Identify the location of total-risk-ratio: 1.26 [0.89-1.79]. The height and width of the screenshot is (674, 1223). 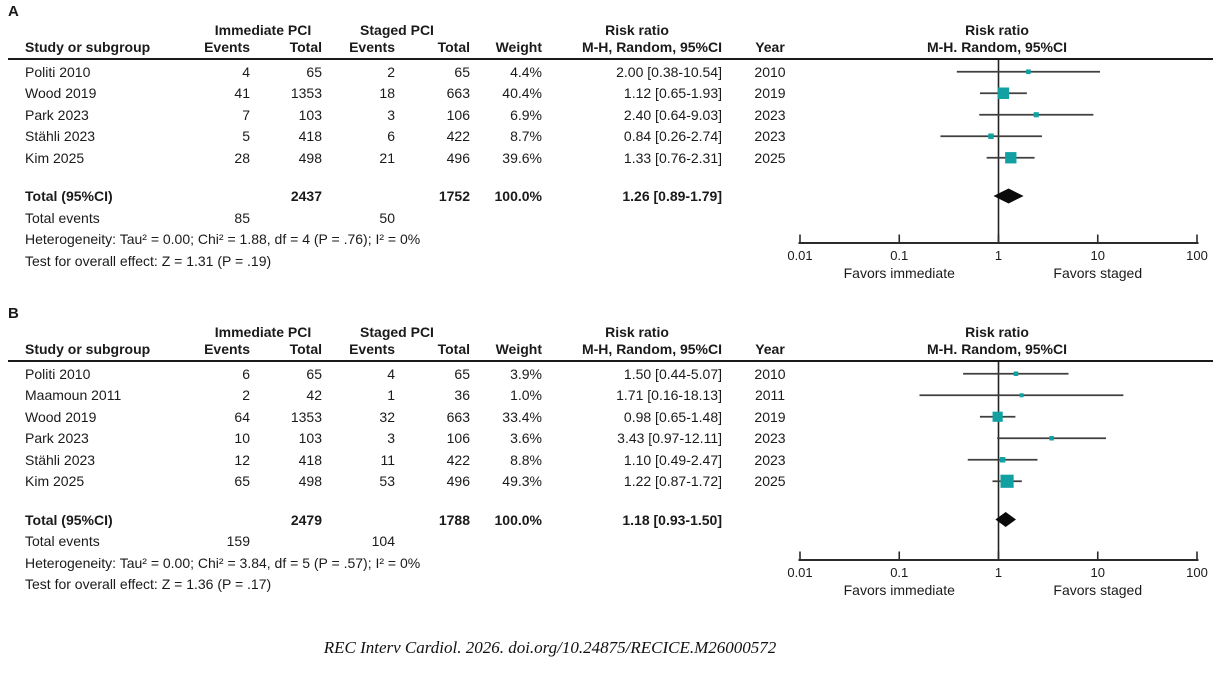
(672, 196).